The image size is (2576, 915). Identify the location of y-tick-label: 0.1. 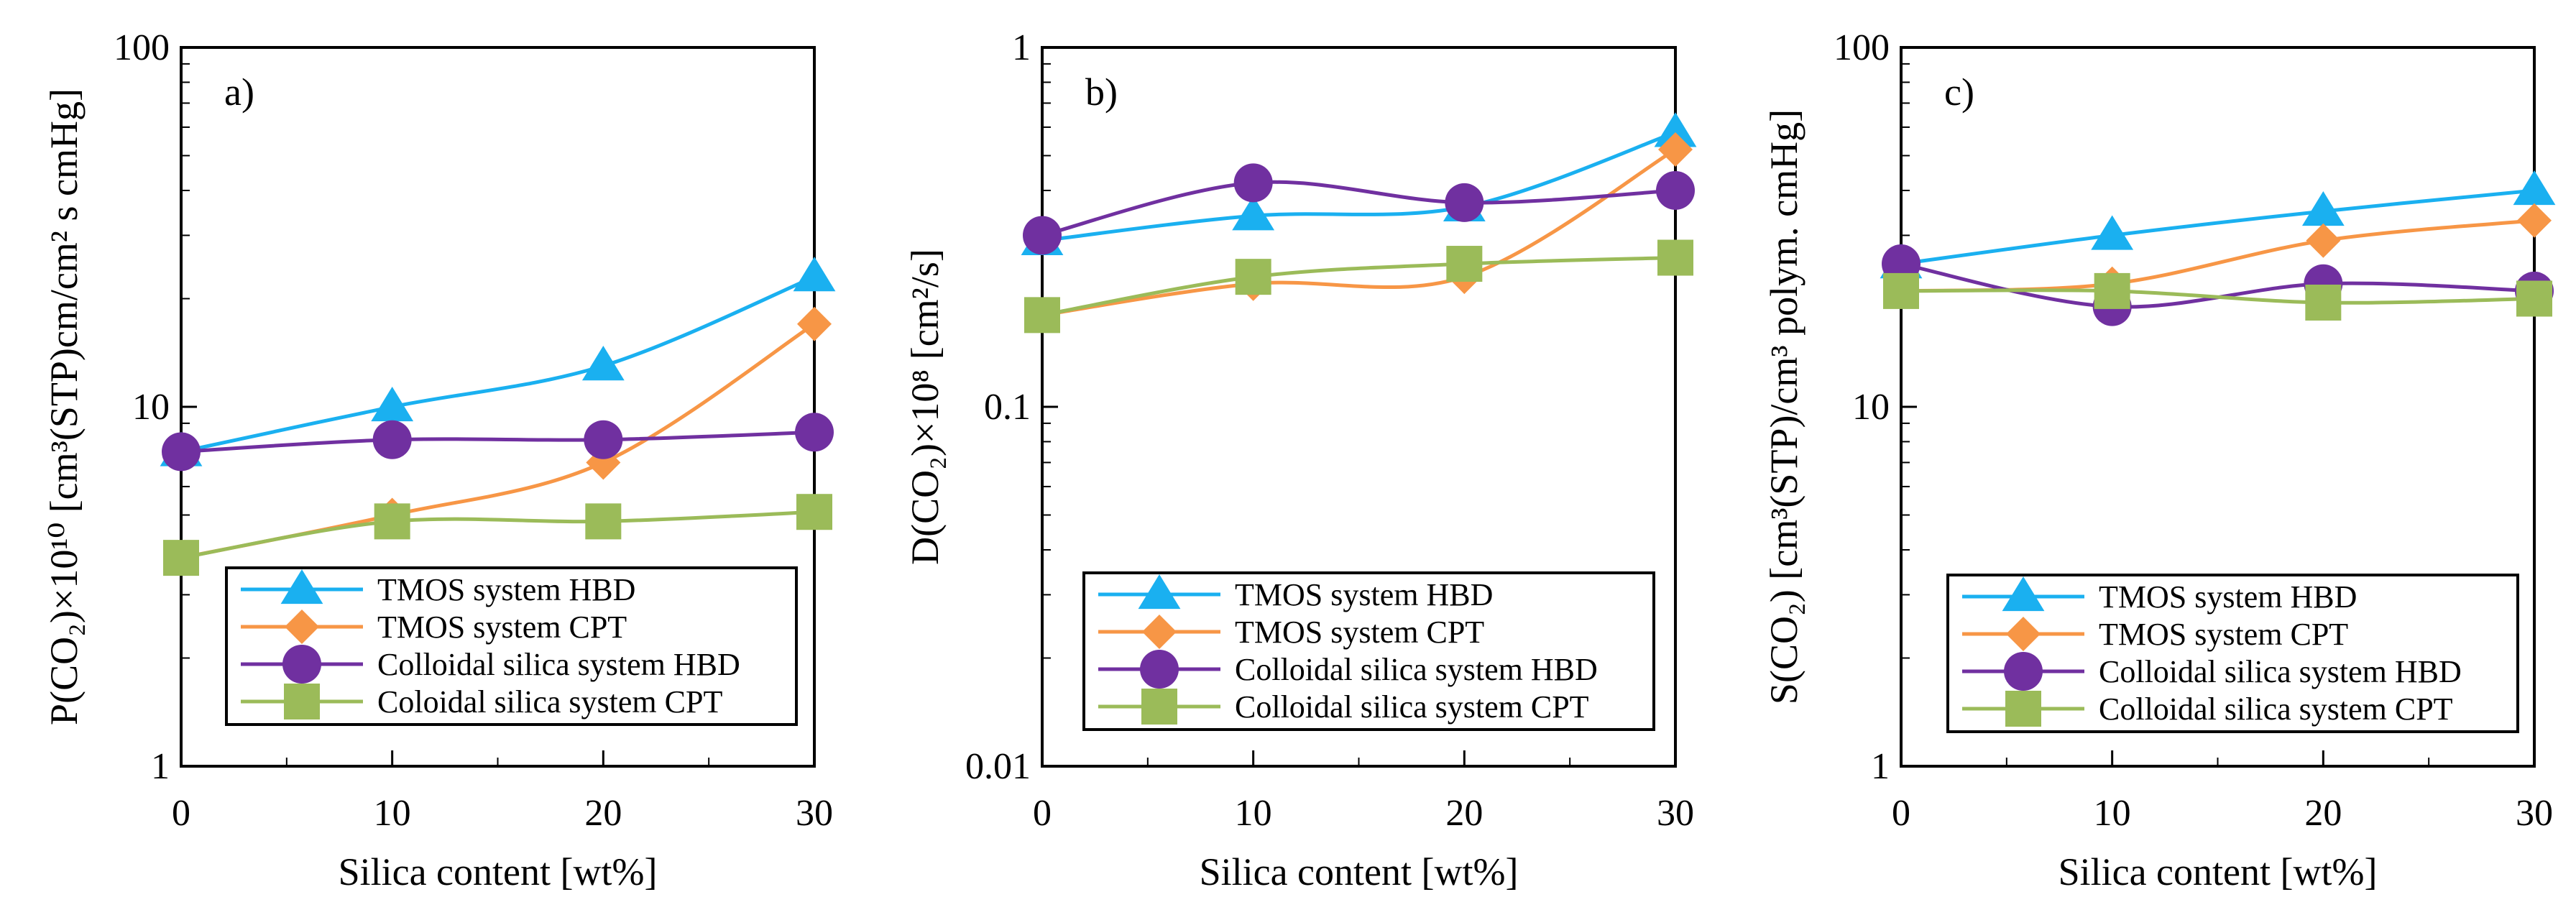
(1007, 407).